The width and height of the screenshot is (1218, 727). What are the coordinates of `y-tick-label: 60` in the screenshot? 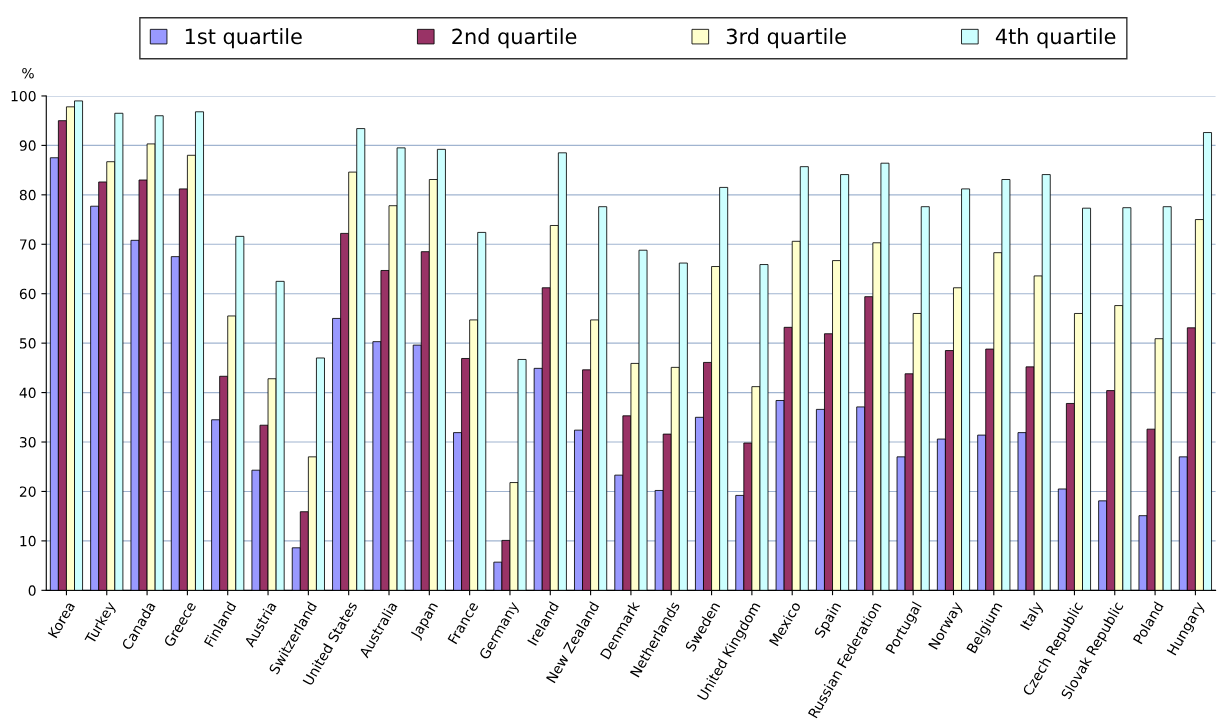 It's located at (27, 294).